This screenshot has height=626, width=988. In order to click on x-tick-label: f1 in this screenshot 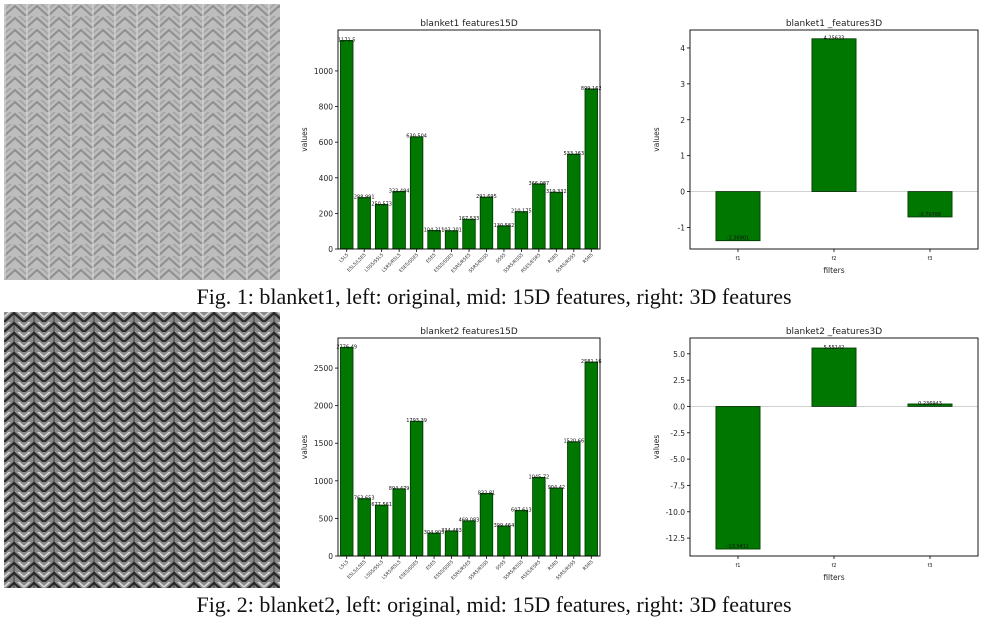, I will do `click(738, 259)`.